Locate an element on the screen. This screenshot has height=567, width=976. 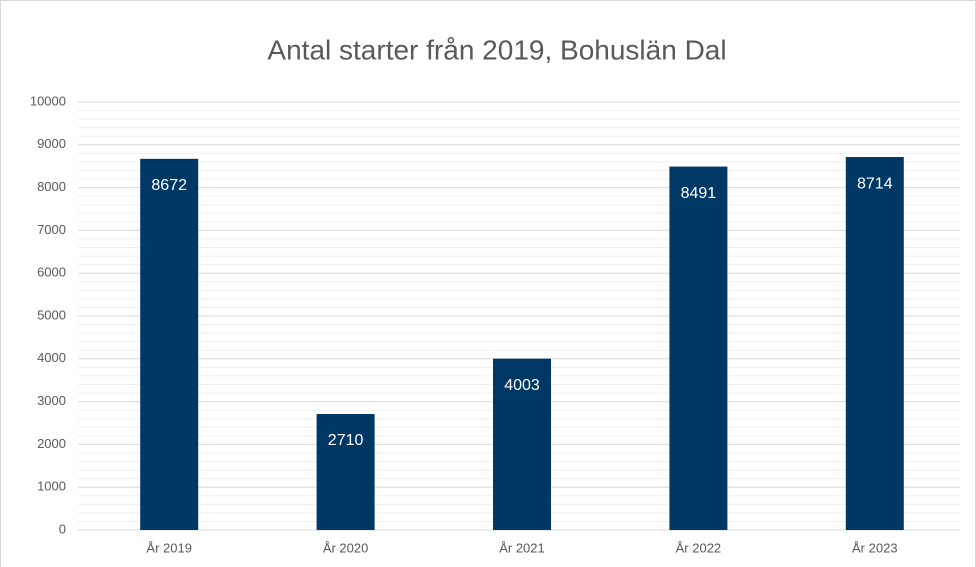
x-tick-label: År 2020 is located at coordinates (346, 547).